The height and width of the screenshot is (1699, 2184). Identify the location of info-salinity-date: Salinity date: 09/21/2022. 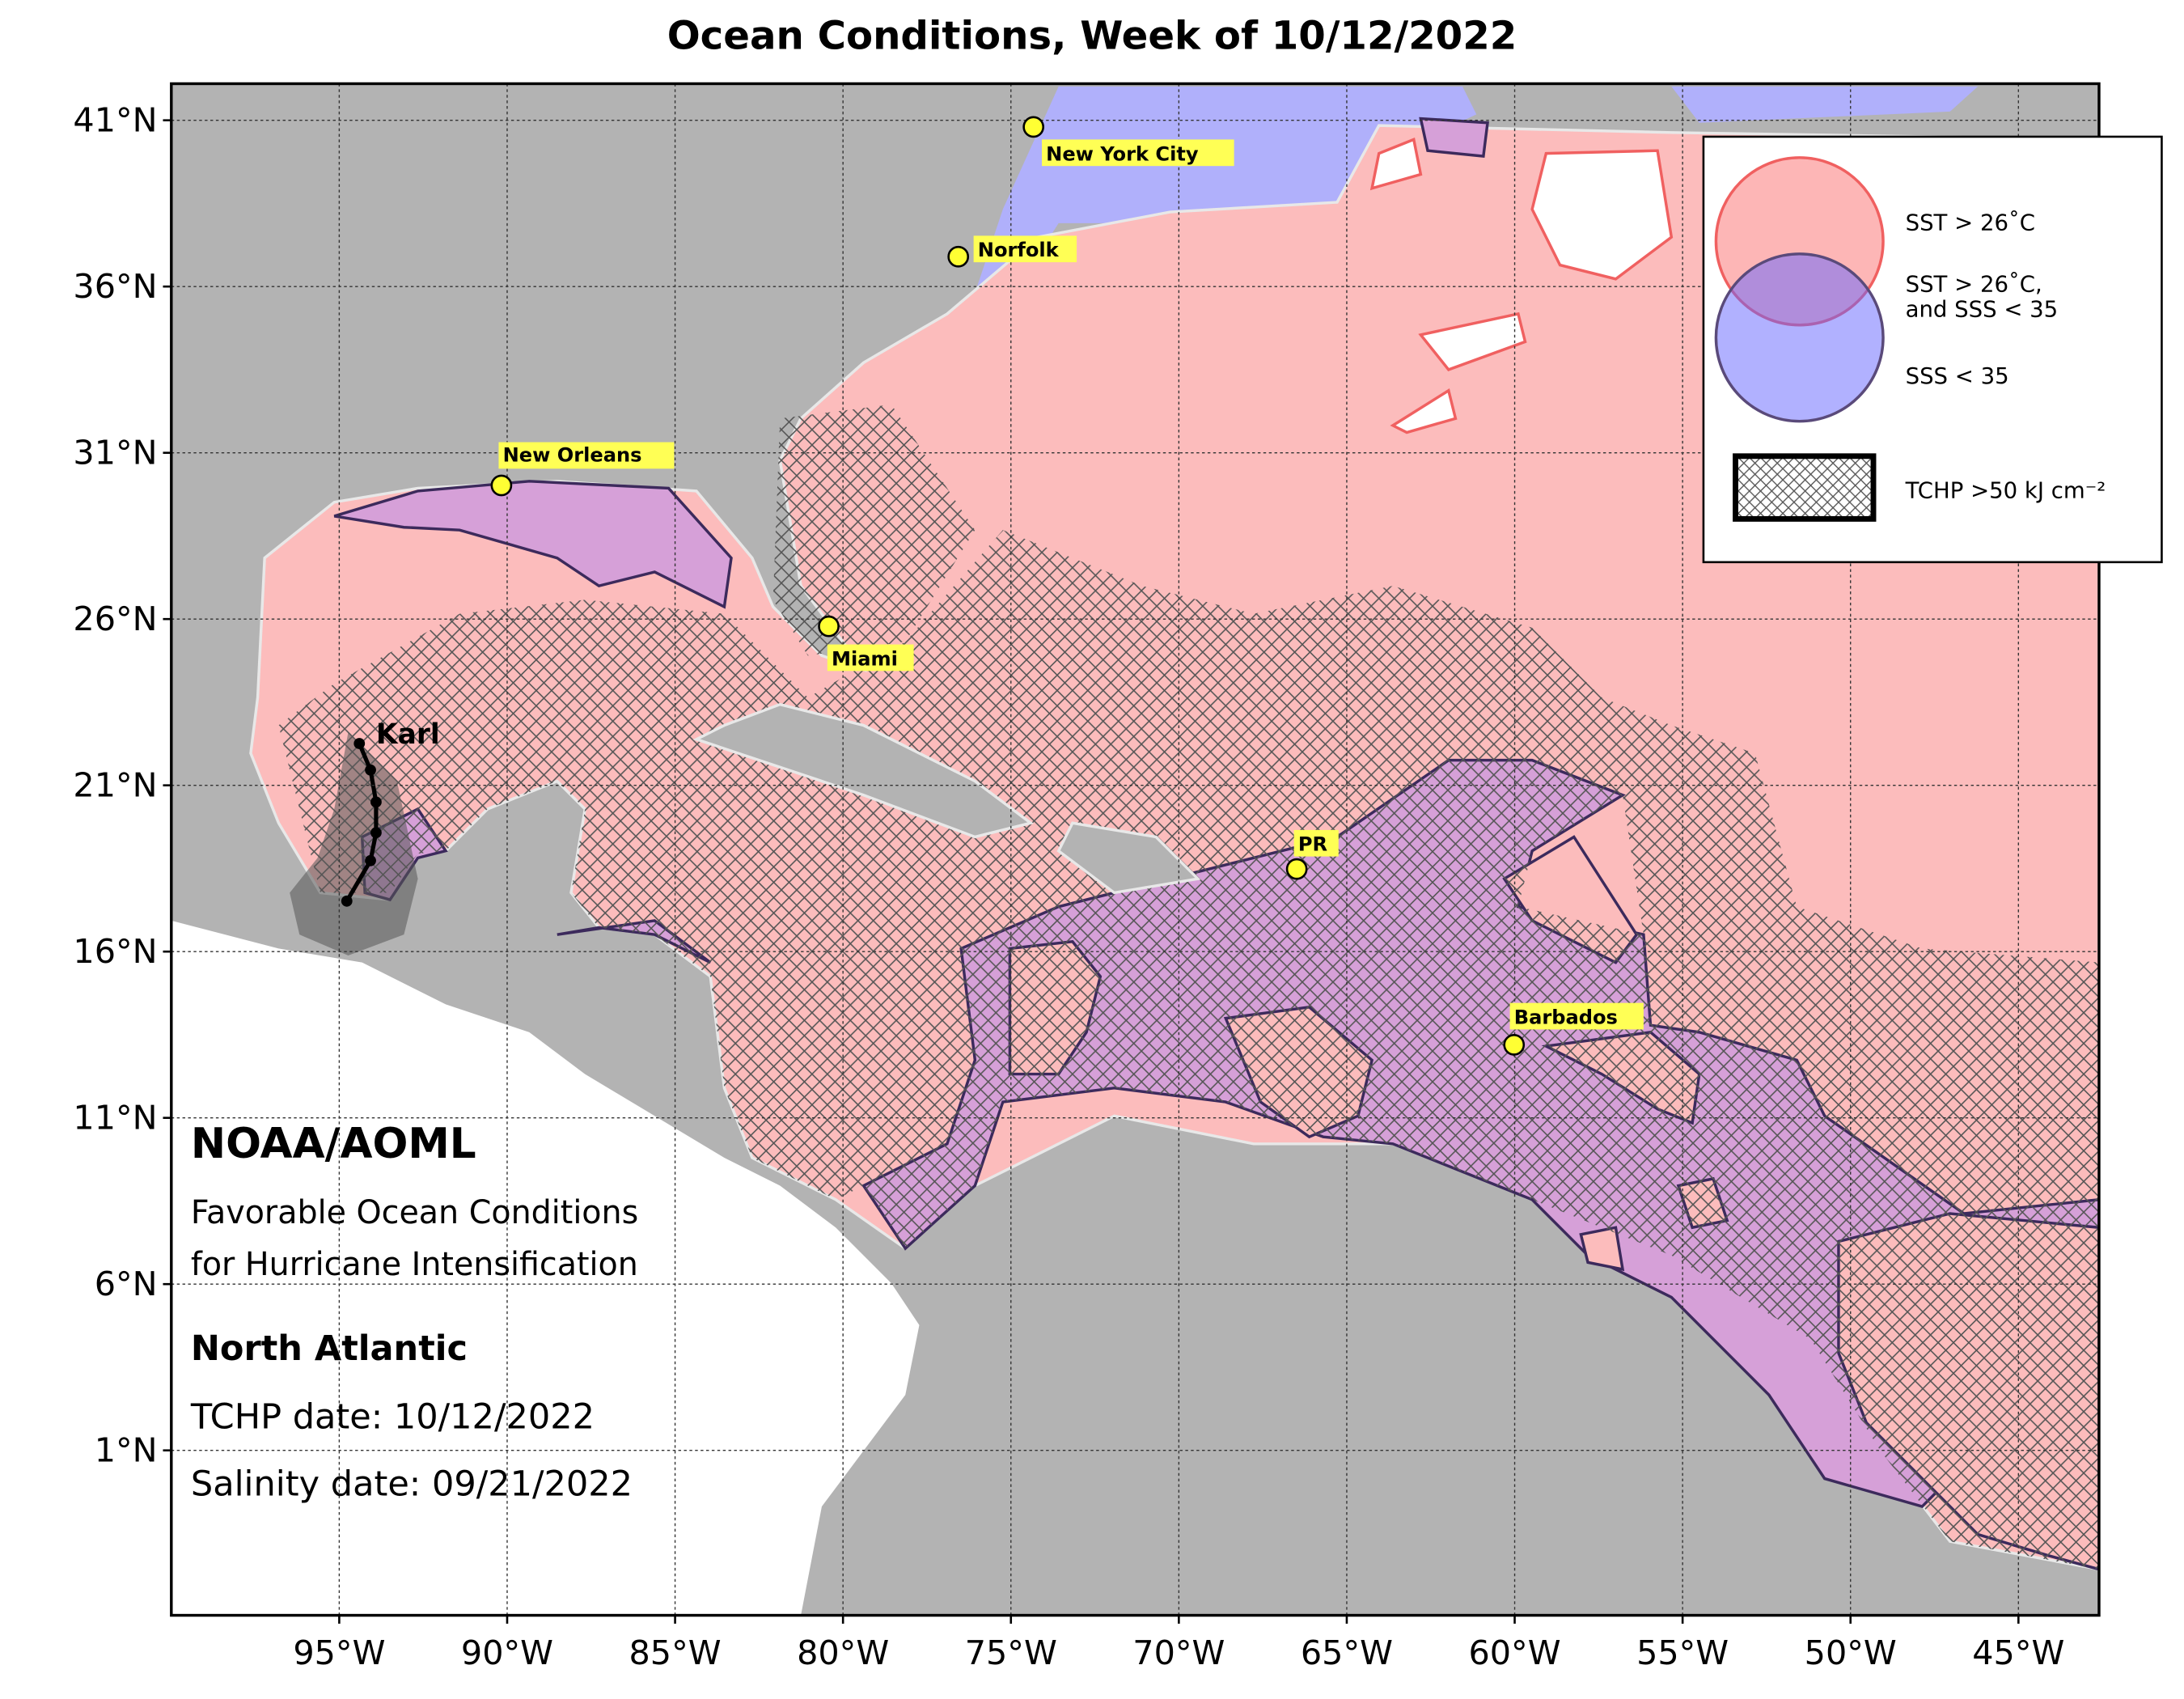
(412, 1484).